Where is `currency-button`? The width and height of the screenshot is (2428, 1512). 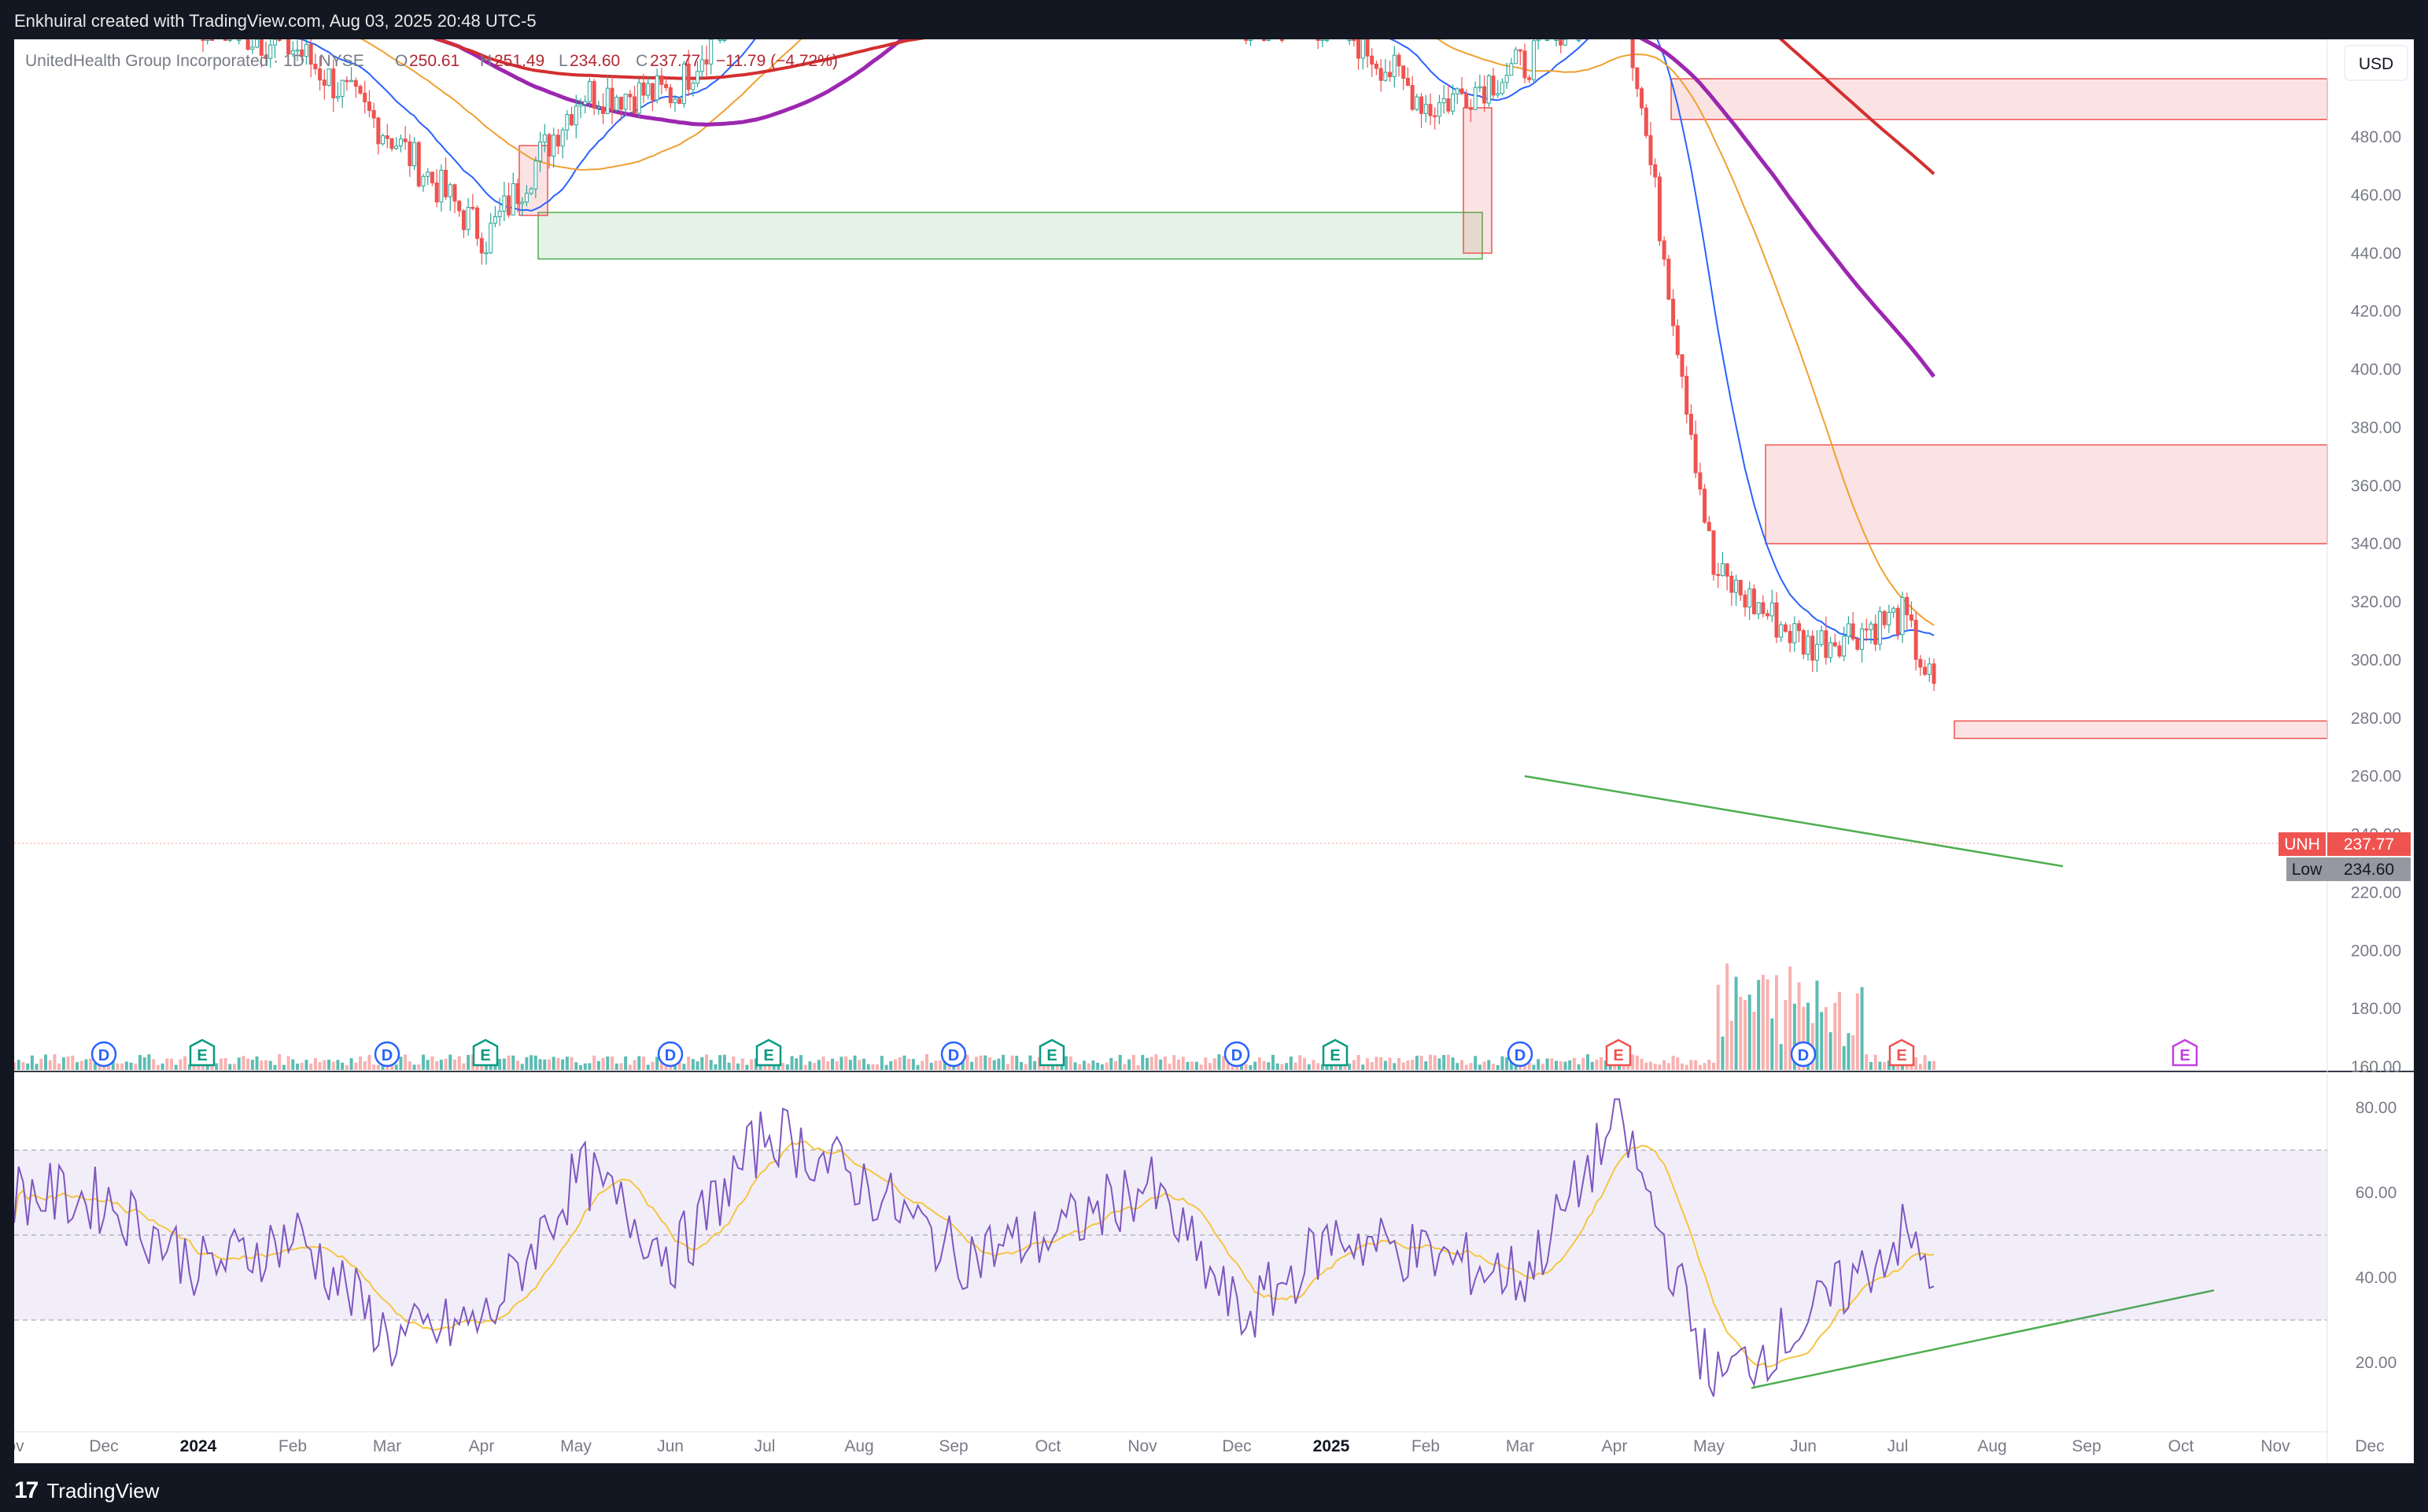 currency-button is located at coordinates (2376, 63).